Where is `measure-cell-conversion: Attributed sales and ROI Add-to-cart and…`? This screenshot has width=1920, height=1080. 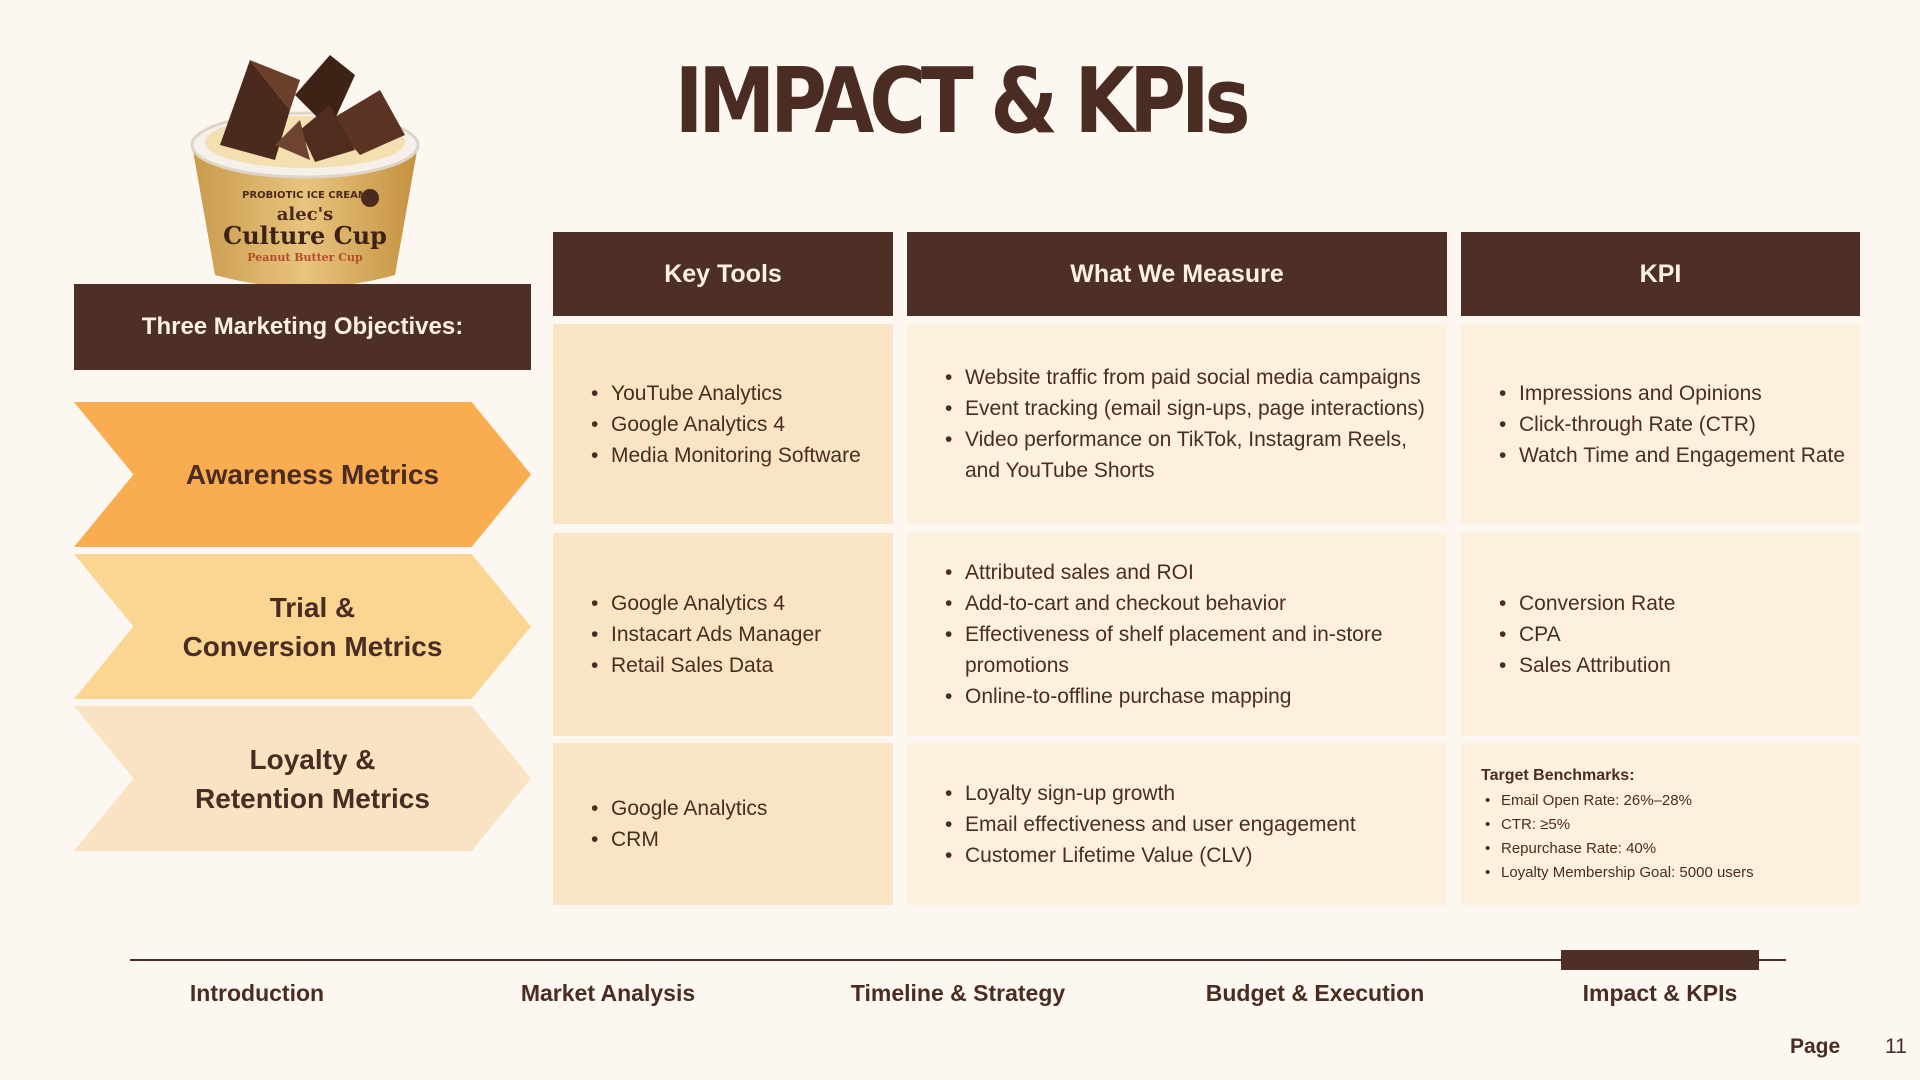
measure-cell-conversion: Attributed sales and ROI Add-to-cart and… is located at coordinates (1177, 634).